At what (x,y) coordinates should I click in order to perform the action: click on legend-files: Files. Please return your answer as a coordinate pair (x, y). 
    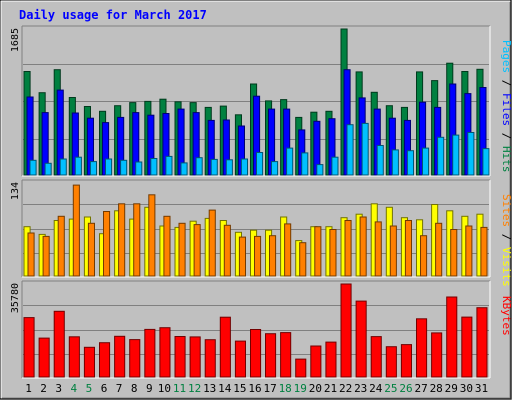
    Looking at the image, I should click on (506, 109).